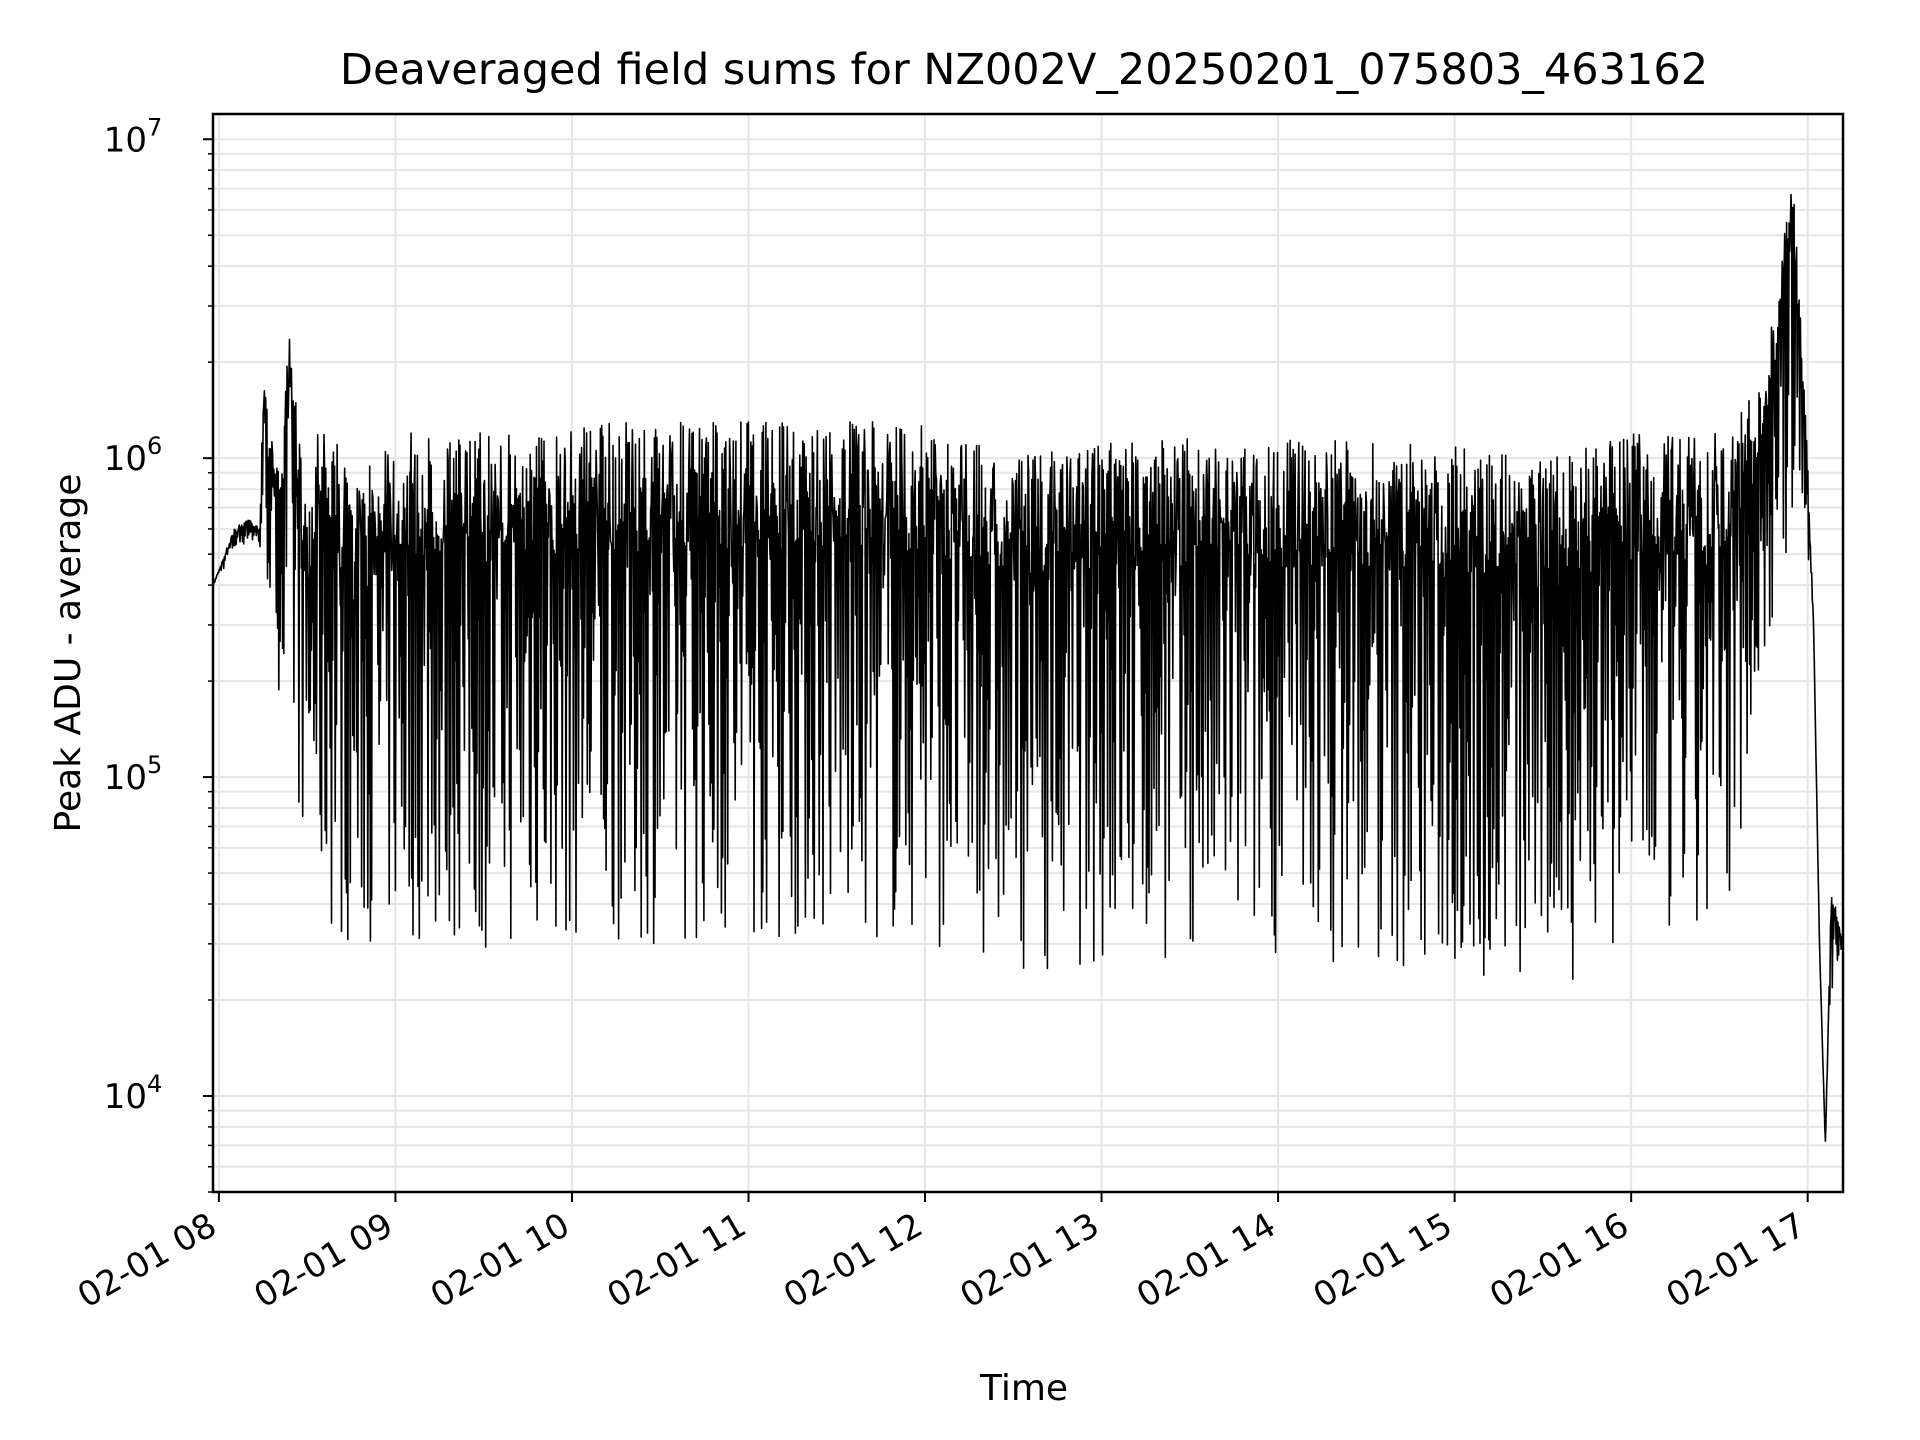 This screenshot has width=1920, height=1440. What do you see at coordinates (154, 446) in the screenshot?
I see `y-tick-exponent: 6` at bounding box center [154, 446].